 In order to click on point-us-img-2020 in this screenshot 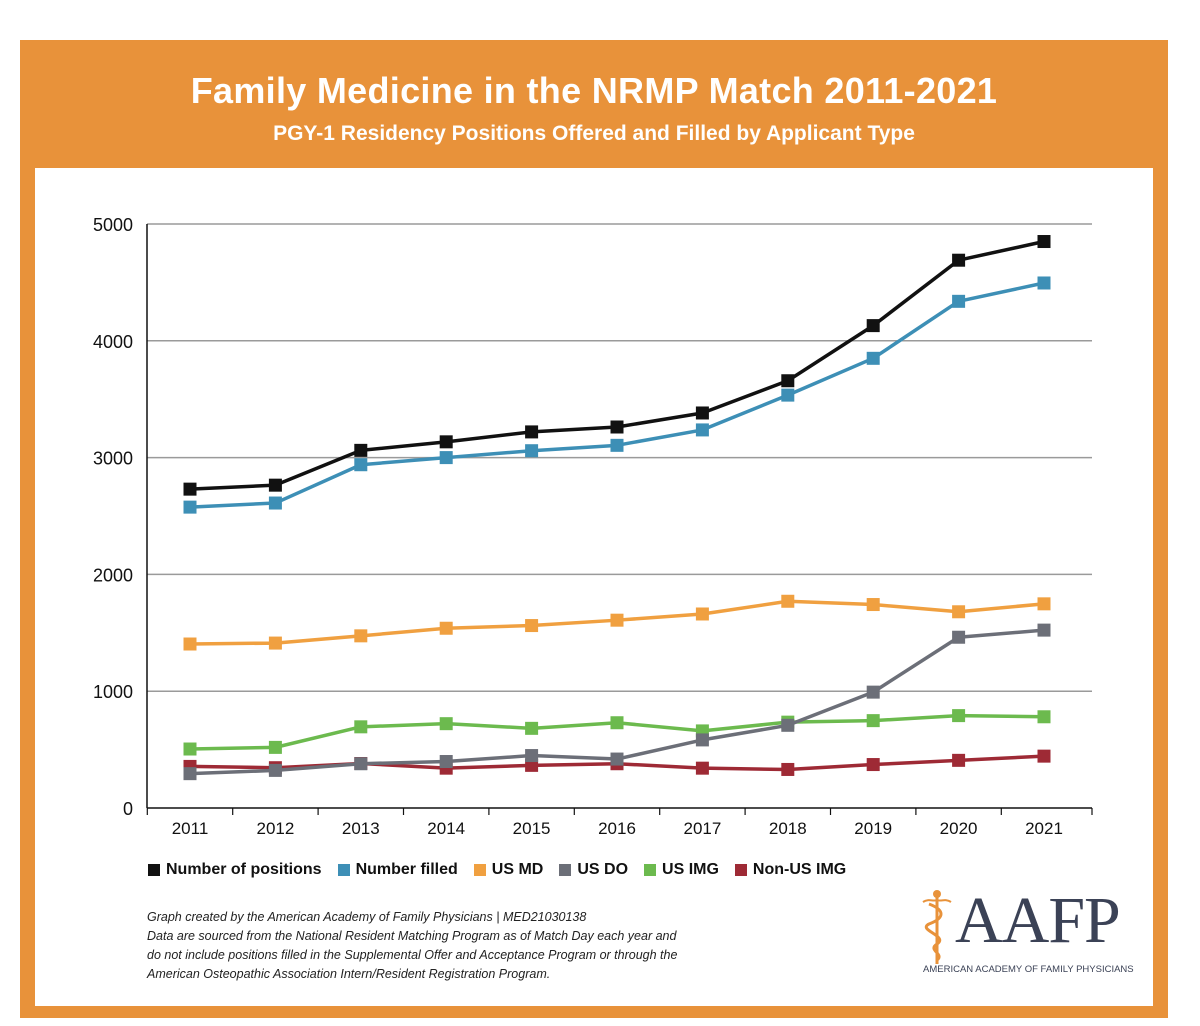, I will do `click(959, 716)`.